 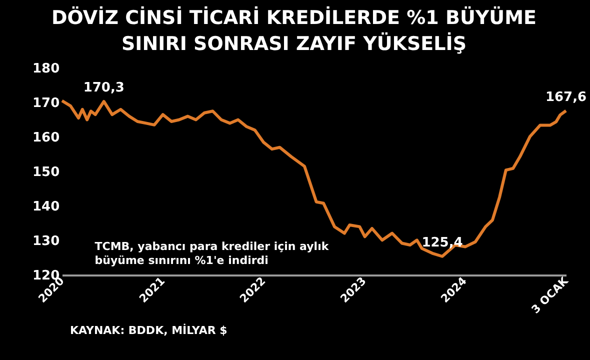 What do you see at coordinates (46, 69) in the screenshot?
I see `y-tick-label: 180` at bounding box center [46, 69].